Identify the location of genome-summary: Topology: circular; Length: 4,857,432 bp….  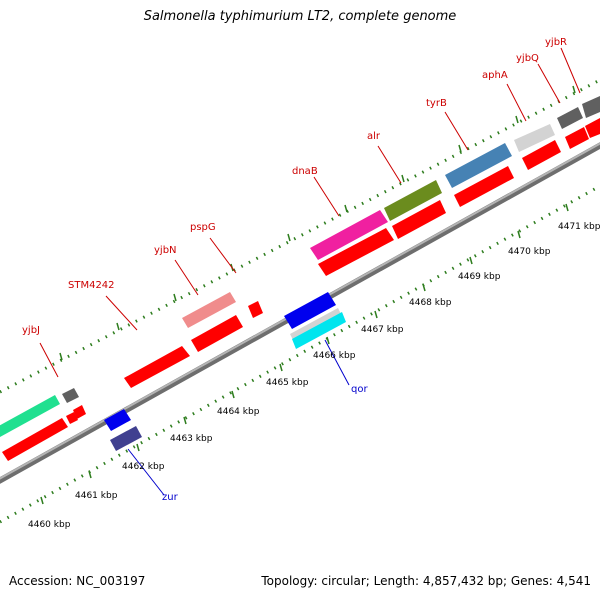
(426, 581).